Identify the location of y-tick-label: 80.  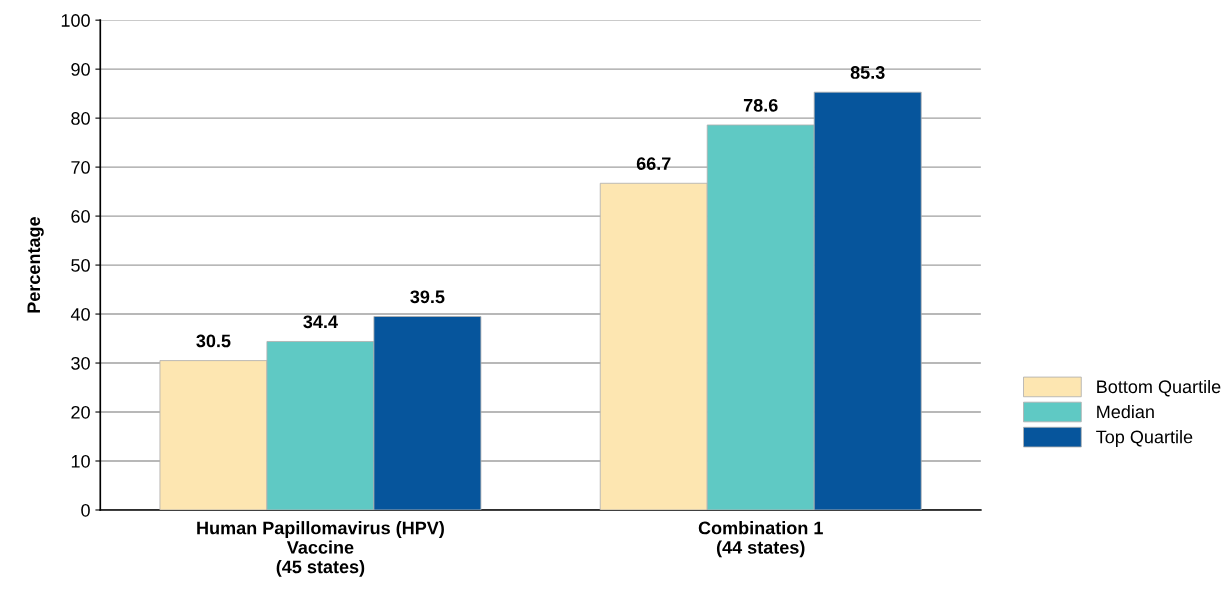
(80, 118).